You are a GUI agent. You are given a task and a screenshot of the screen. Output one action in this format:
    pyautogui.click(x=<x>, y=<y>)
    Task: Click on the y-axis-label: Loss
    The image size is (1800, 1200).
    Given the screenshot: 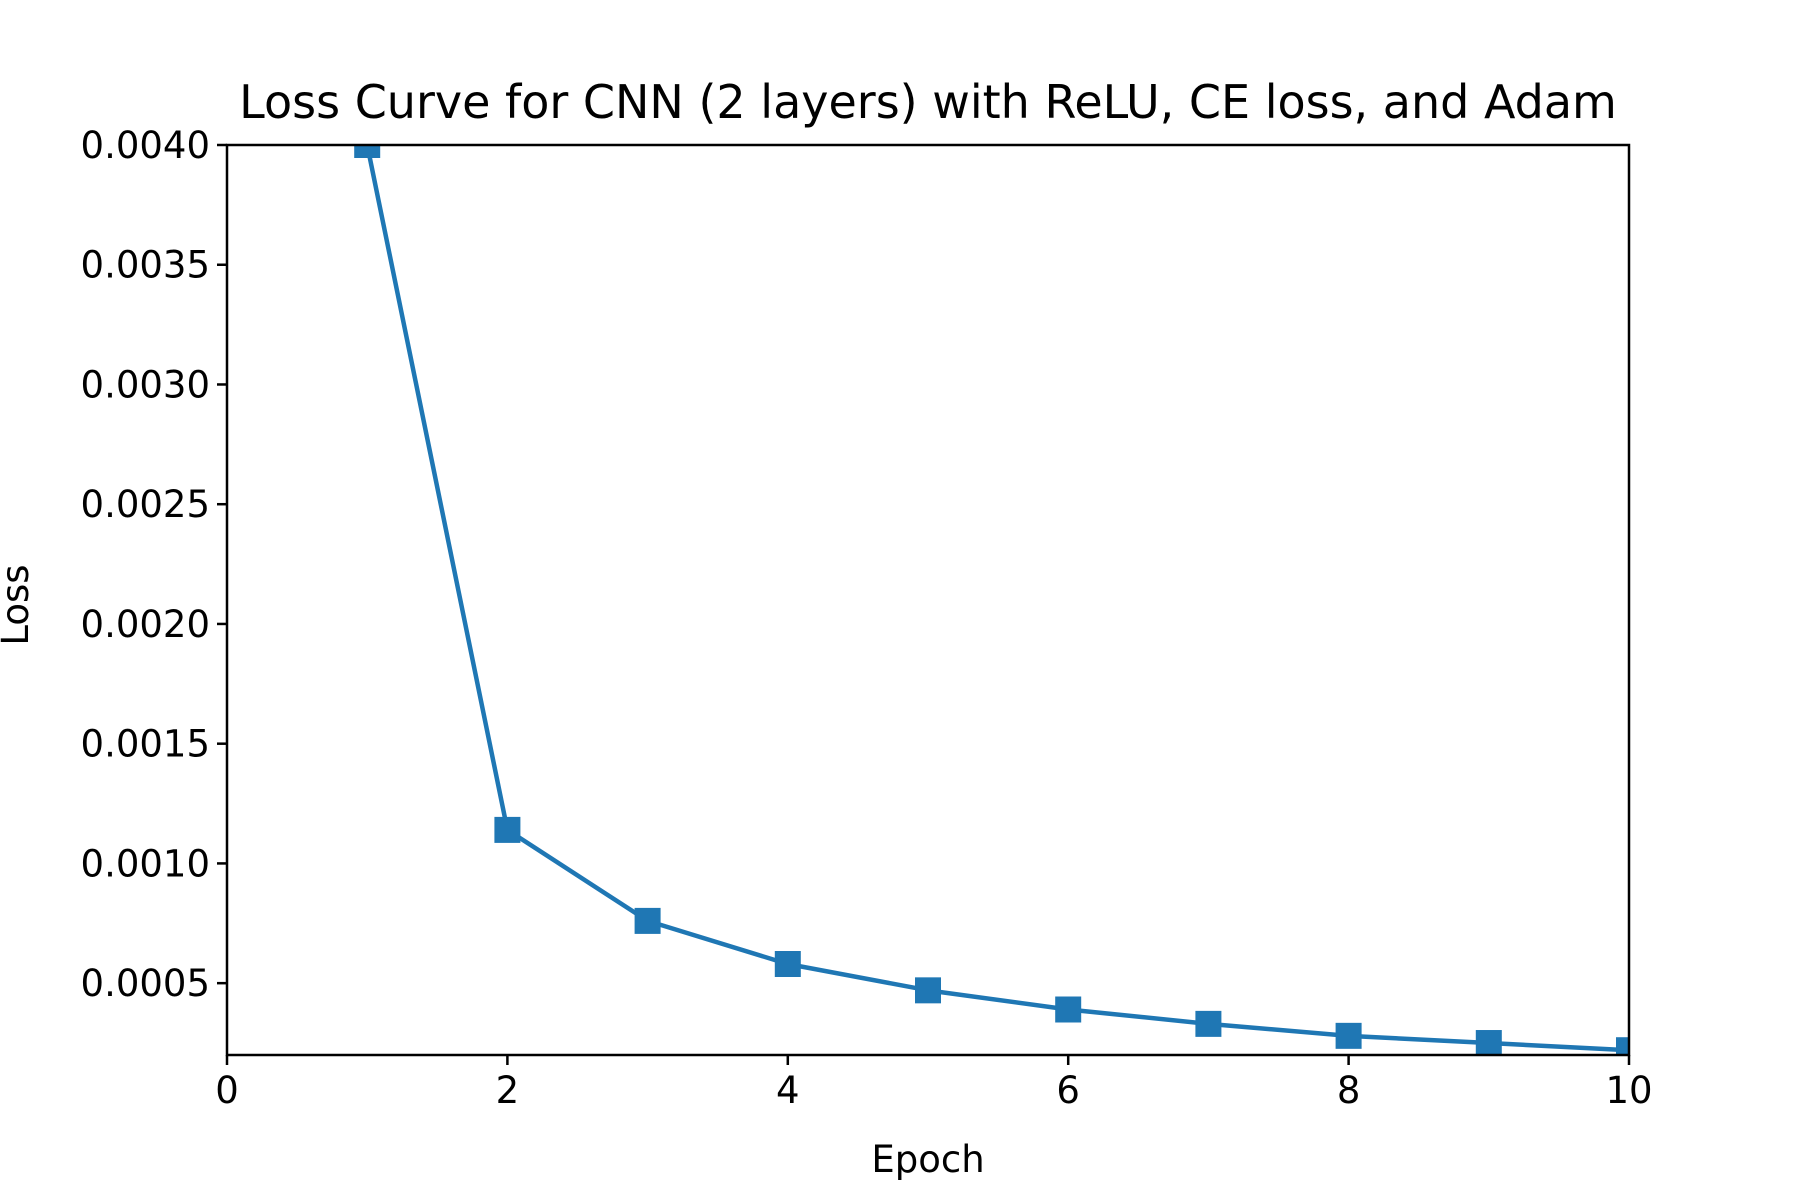 What is the action you would take?
    pyautogui.click(x=18, y=604)
    